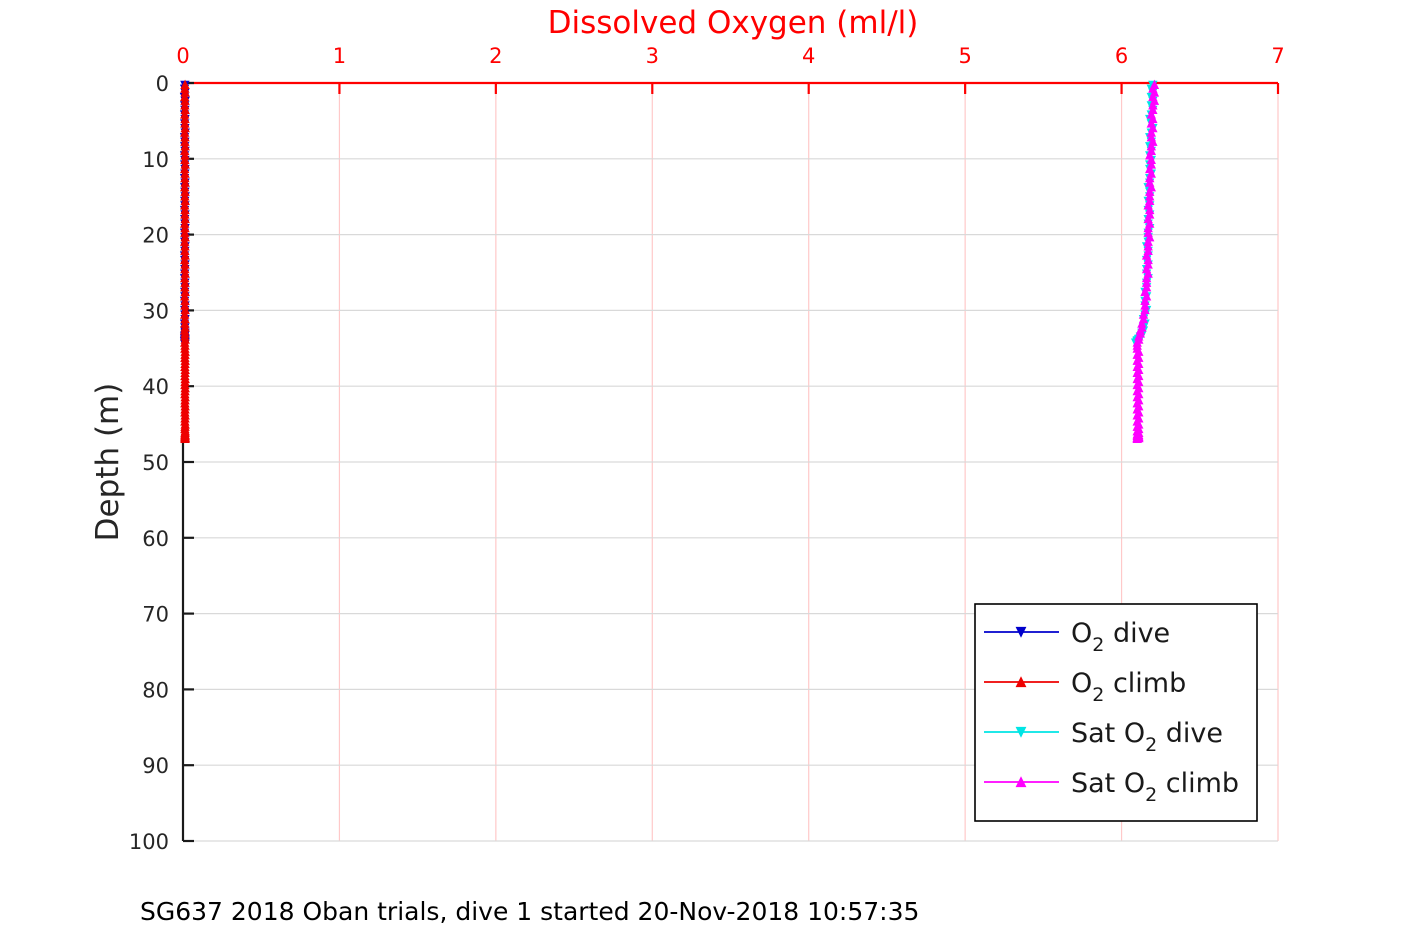 The image size is (1417, 945). What do you see at coordinates (155, 539) in the screenshot?
I see `y-tick-label: 60` at bounding box center [155, 539].